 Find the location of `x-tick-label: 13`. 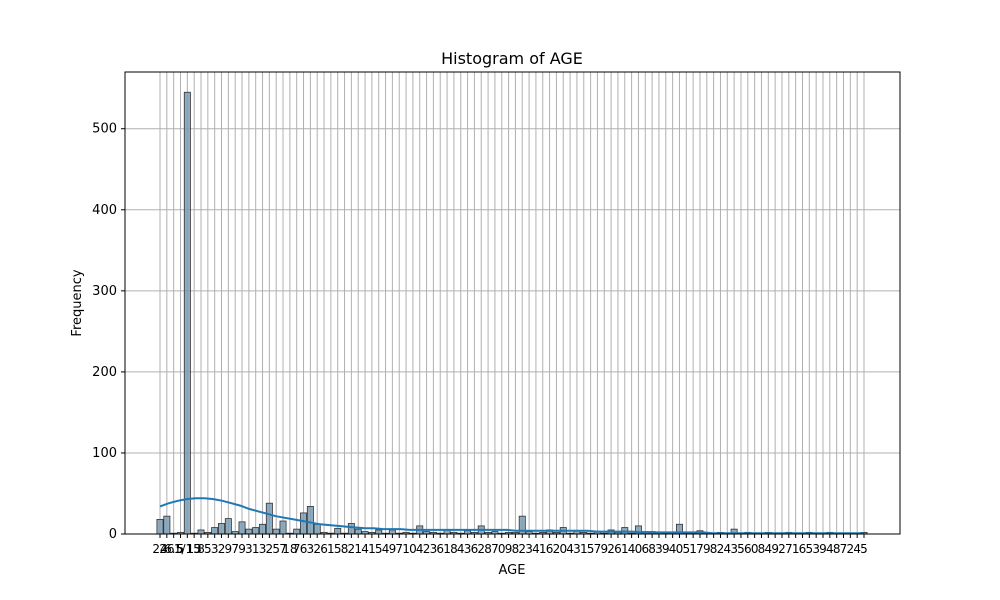

x-tick-label: 13 is located at coordinates (194, 549).